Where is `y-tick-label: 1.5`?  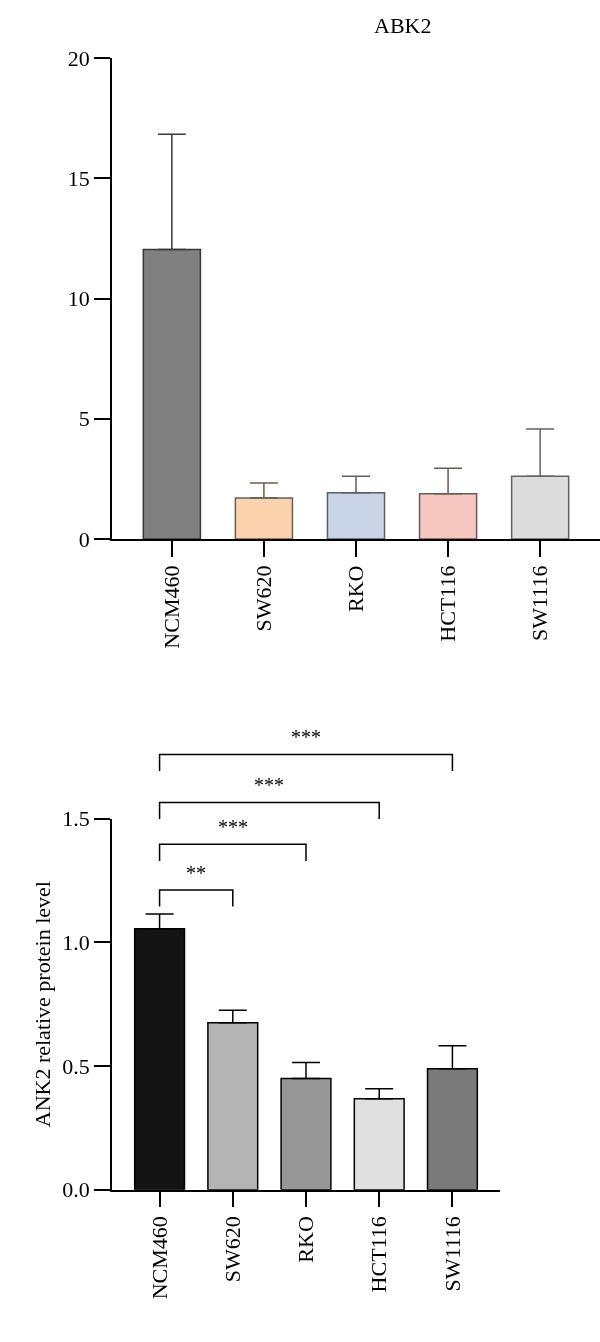
y-tick-label: 1.5 is located at coordinates (76, 819).